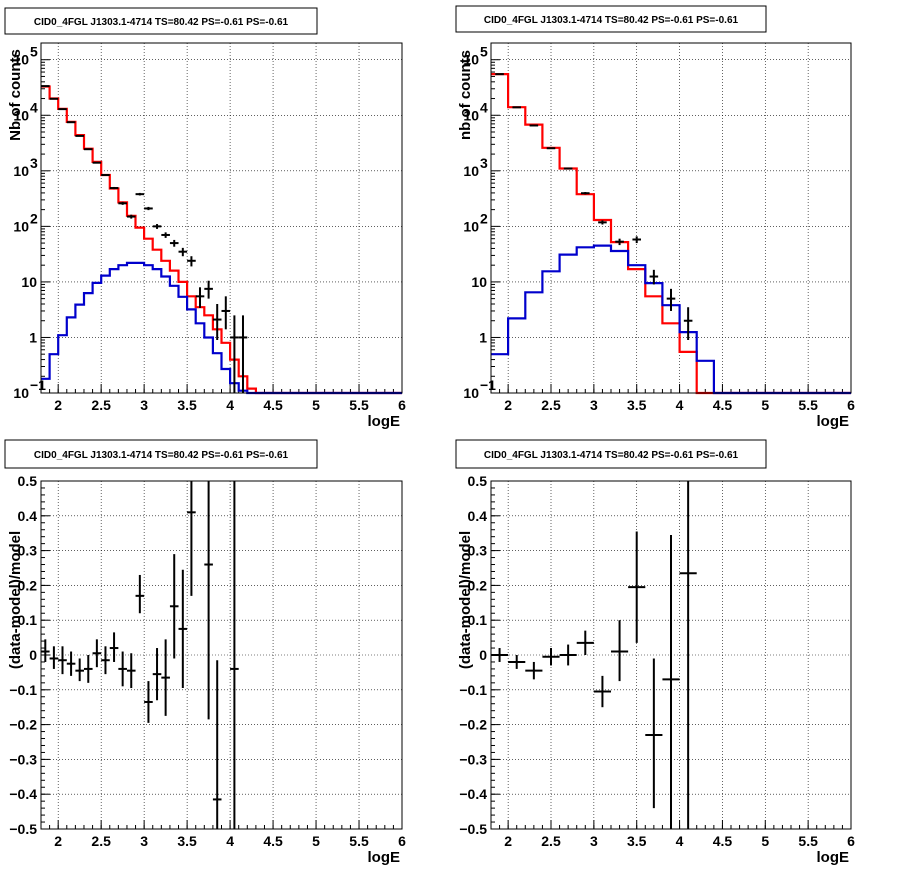 The height and width of the screenshot is (875, 898). What do you see at coordinates (28, 481) in the screenshot?
I see `y-tick-label: 0.5` at bounding box center [28, 481].